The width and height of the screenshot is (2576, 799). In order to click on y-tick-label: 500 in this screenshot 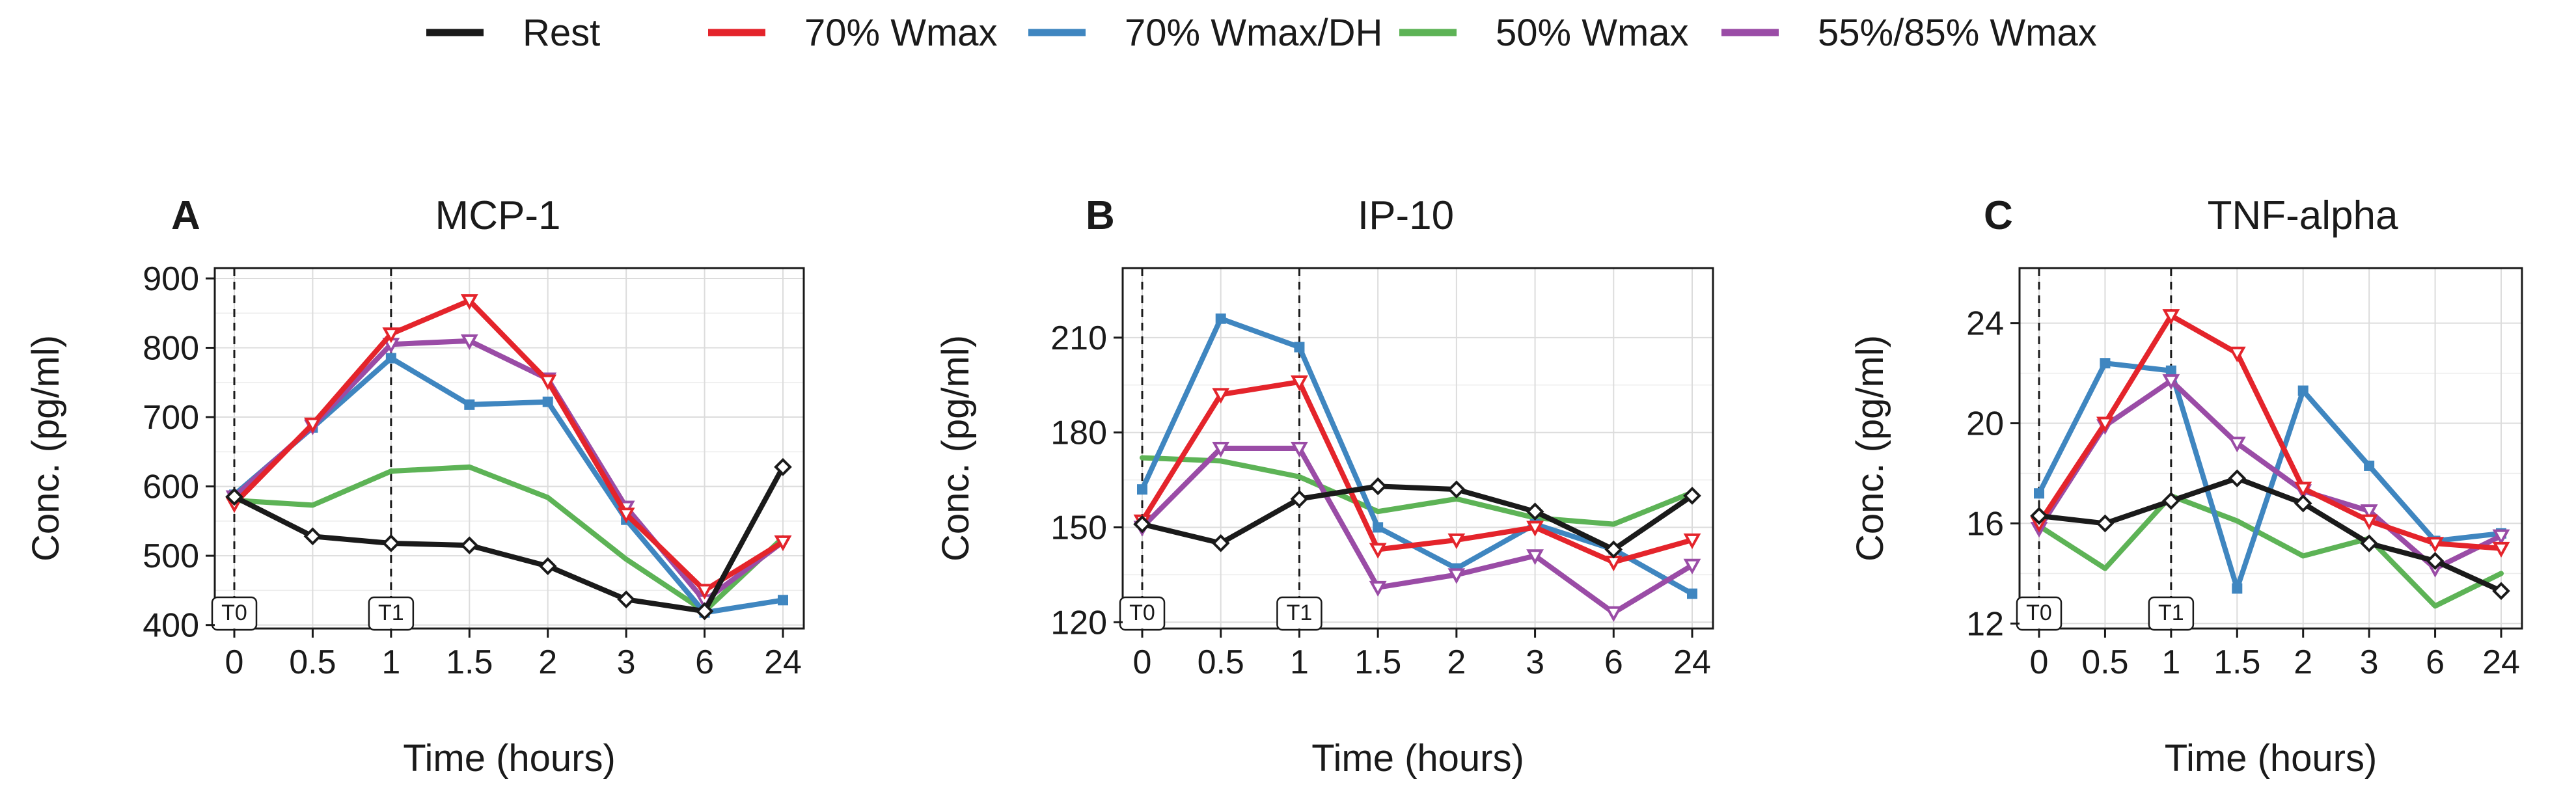, I will do `click(171, 556)`.